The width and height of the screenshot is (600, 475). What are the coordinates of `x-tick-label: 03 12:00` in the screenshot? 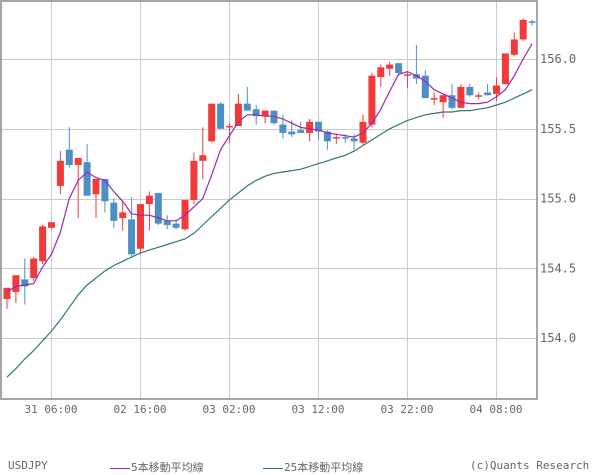 It's located at (318, 409).